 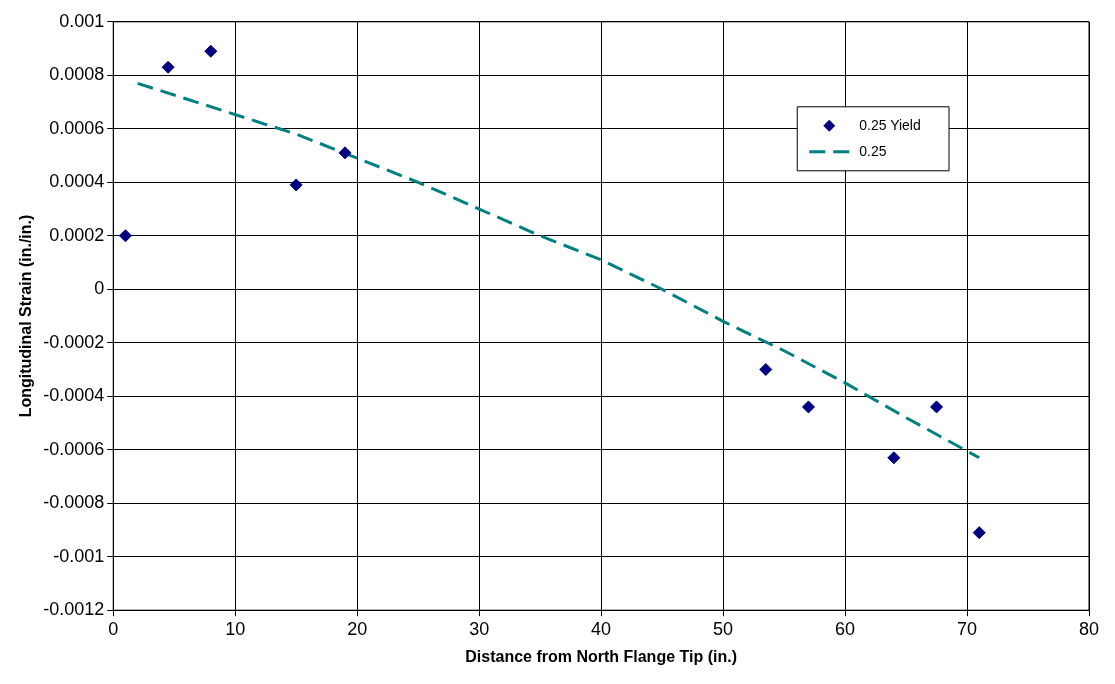 What do you see at coordinates (77, 181) in the screenshot?
I see `y-tick-label: 0.0004` at bounding box center [77, 181].